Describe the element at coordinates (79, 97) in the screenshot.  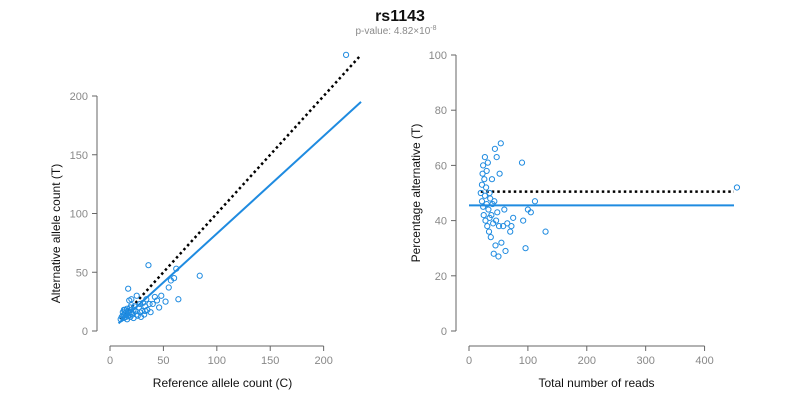
I see `left-y-tick-label: 200` at that location.